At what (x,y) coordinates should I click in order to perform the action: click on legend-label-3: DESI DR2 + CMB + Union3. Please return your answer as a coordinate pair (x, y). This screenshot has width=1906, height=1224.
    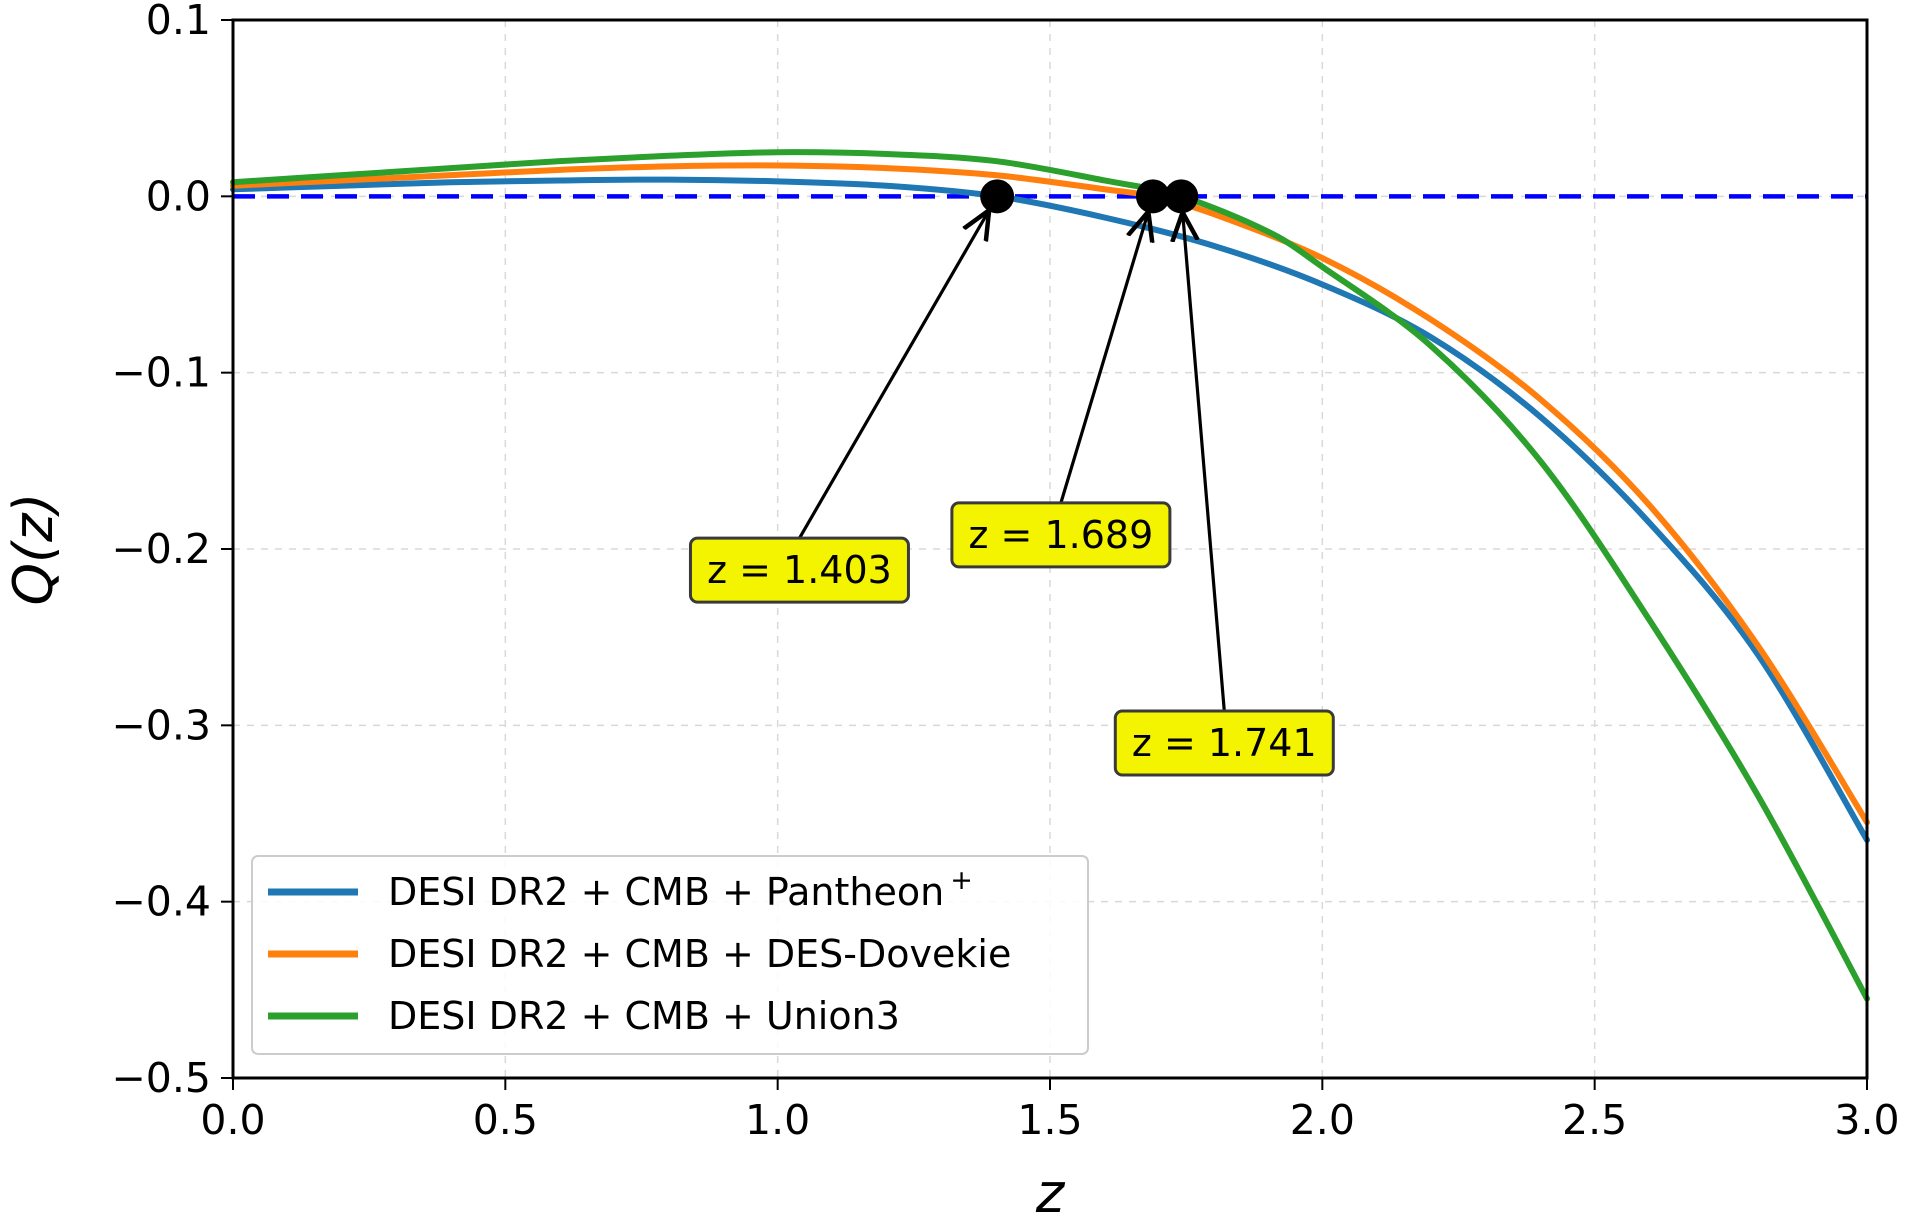
    Looking at the image, I should click on (644, 1016).